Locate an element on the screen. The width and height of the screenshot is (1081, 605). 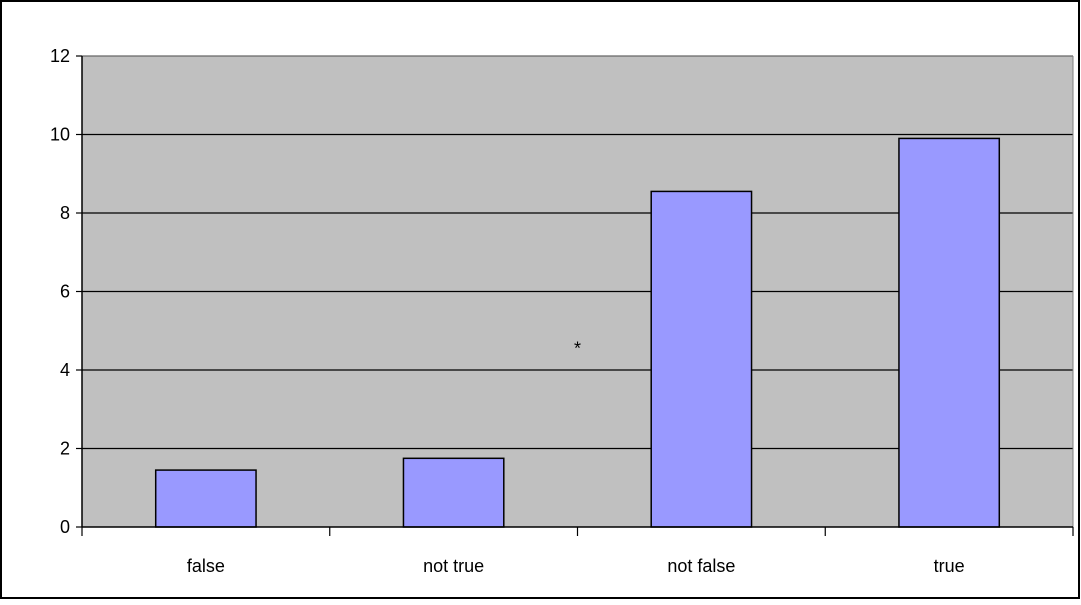
y-tick-label: 12 is located at coordinates (60, 56).